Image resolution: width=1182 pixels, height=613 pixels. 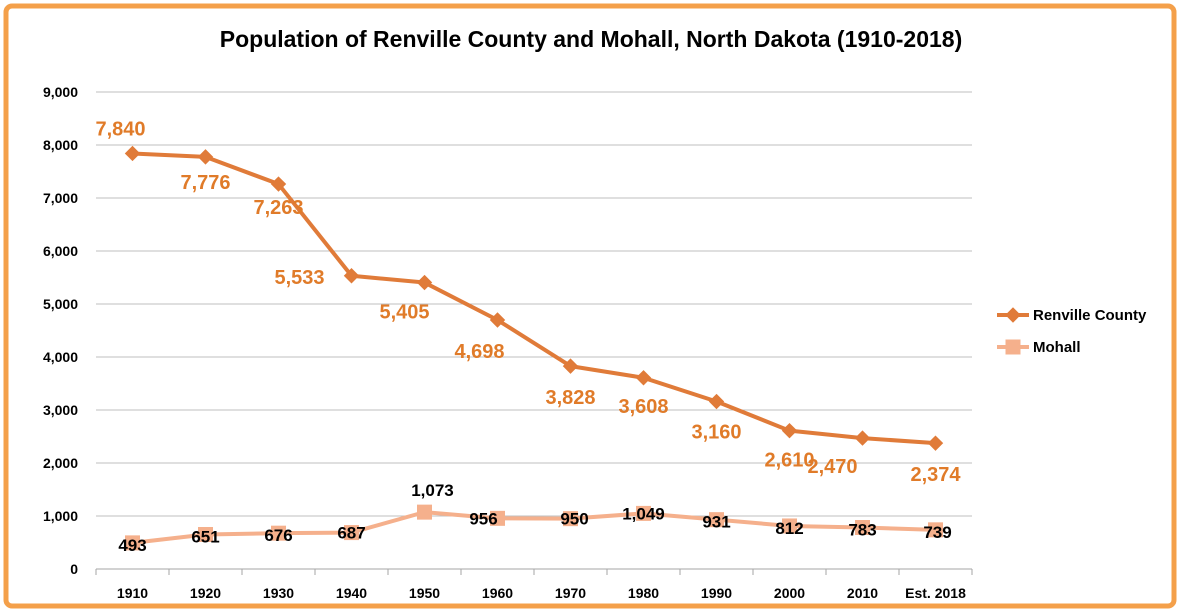 I want to click on data-label: 676, so click(x=278, y=535).